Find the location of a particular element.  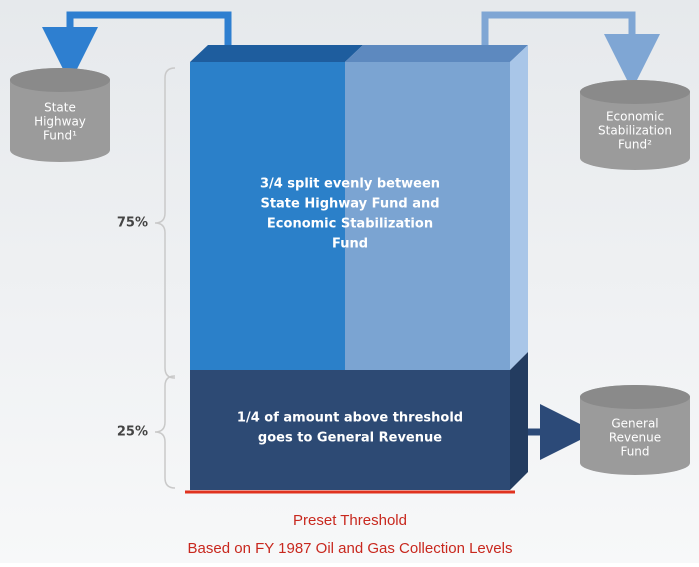

arrow-stabilization is located at coordinates (570, 50).